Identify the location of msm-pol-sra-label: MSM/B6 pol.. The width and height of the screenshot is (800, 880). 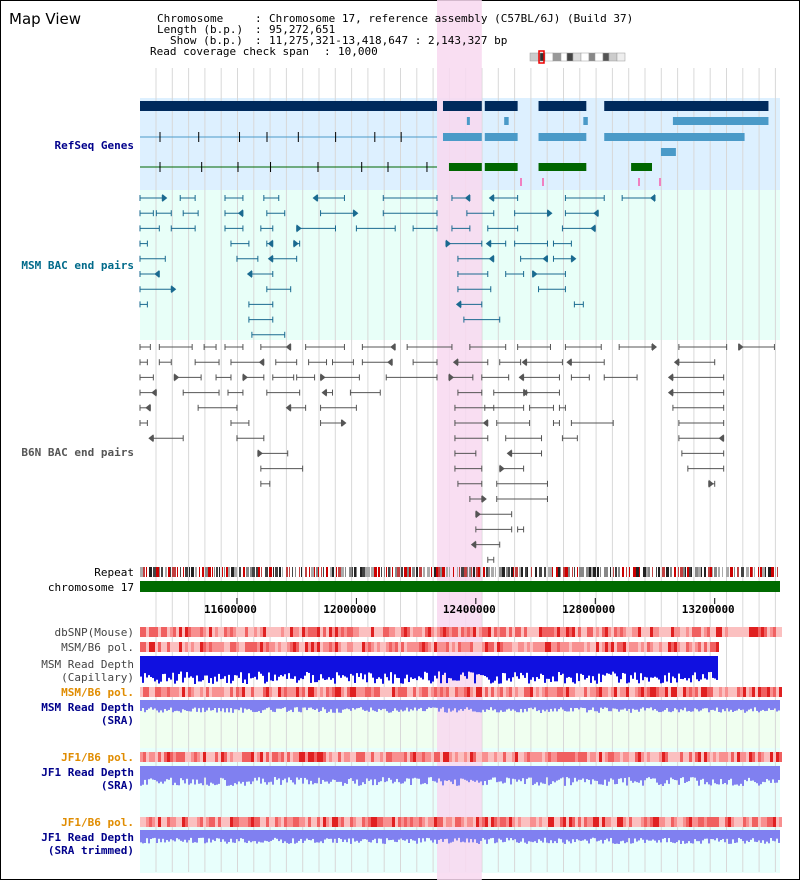
(97, 692).